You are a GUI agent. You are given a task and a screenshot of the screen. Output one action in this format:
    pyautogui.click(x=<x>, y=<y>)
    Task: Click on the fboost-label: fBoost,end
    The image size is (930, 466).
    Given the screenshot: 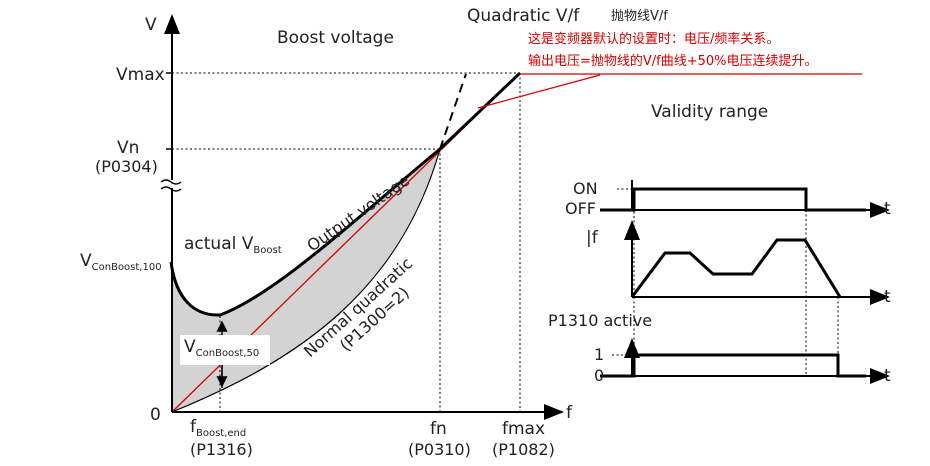 What is the action you would take?
    pyautogui.click(x=218, y=428)
    